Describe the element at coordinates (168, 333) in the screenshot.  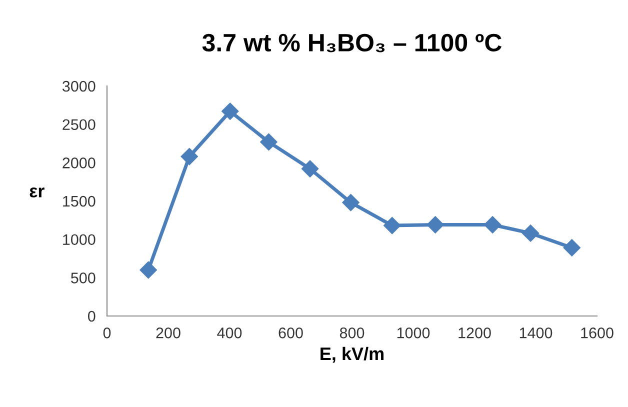
I see `x-tick-label: 200` at that location.